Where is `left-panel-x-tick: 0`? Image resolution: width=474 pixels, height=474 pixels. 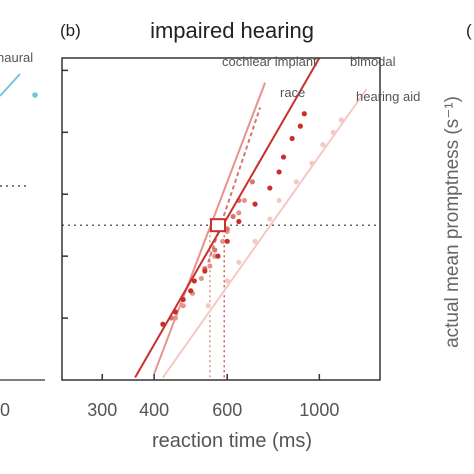 left-panel-x-tick: 0 is located at coordinates (5, 410).